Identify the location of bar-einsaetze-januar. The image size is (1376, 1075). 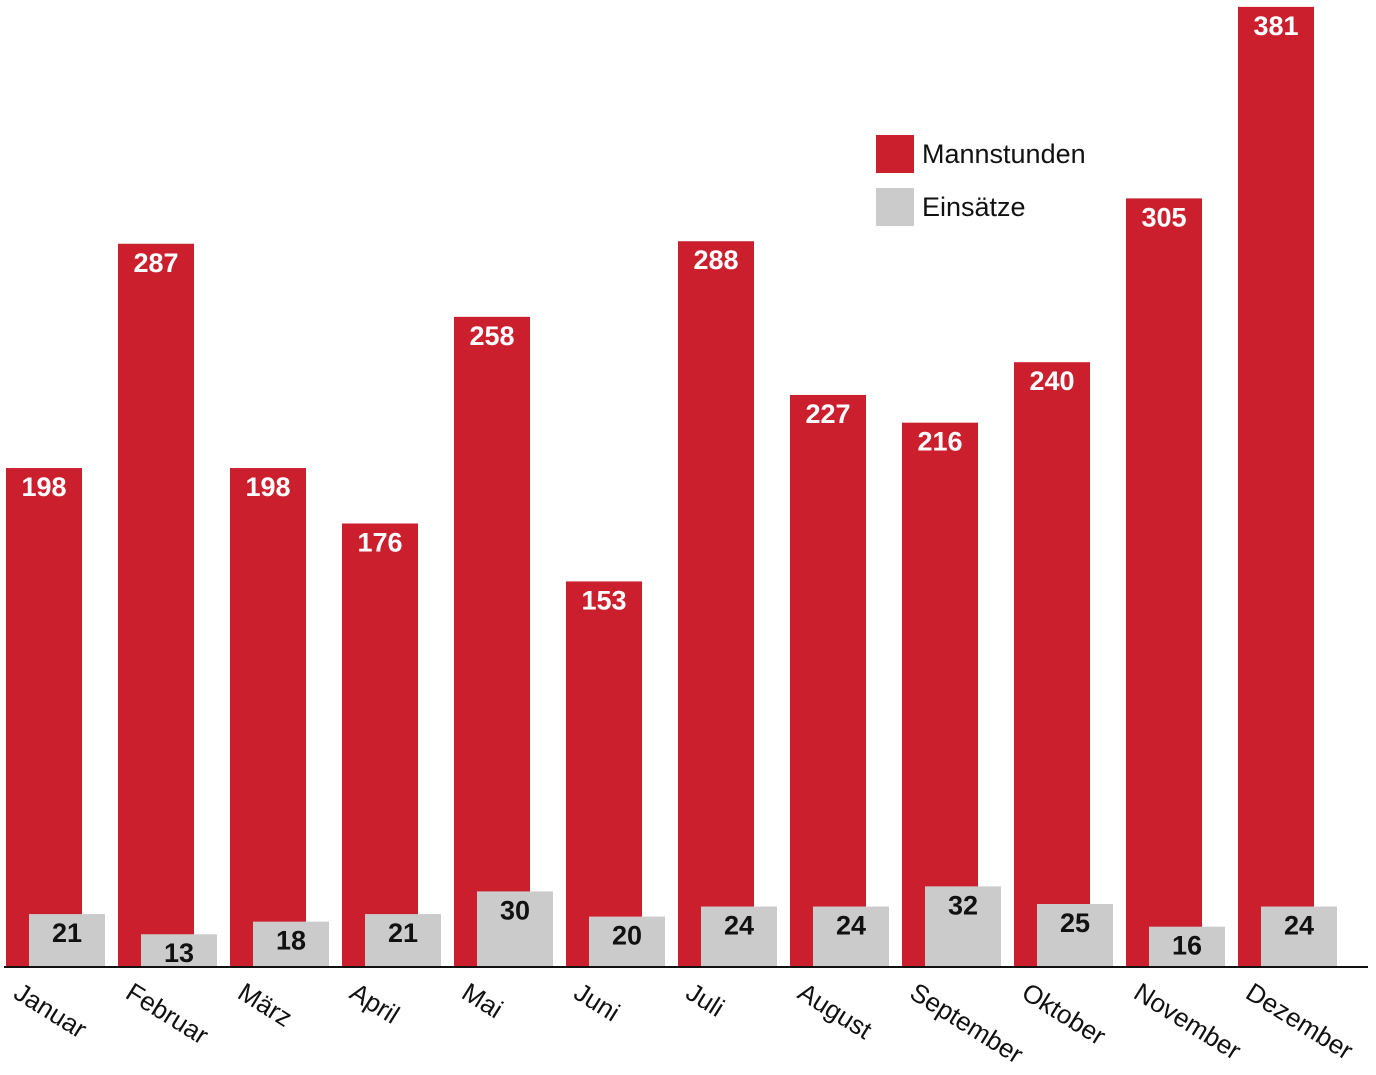
(67, 940).